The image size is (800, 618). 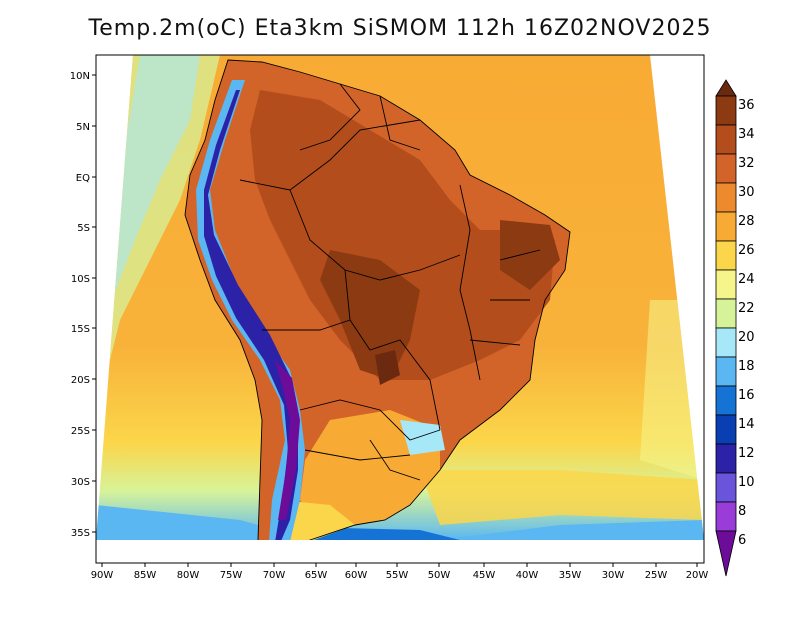 I want to click on lon-label-40w: 40W, so click(x=527, y=575).